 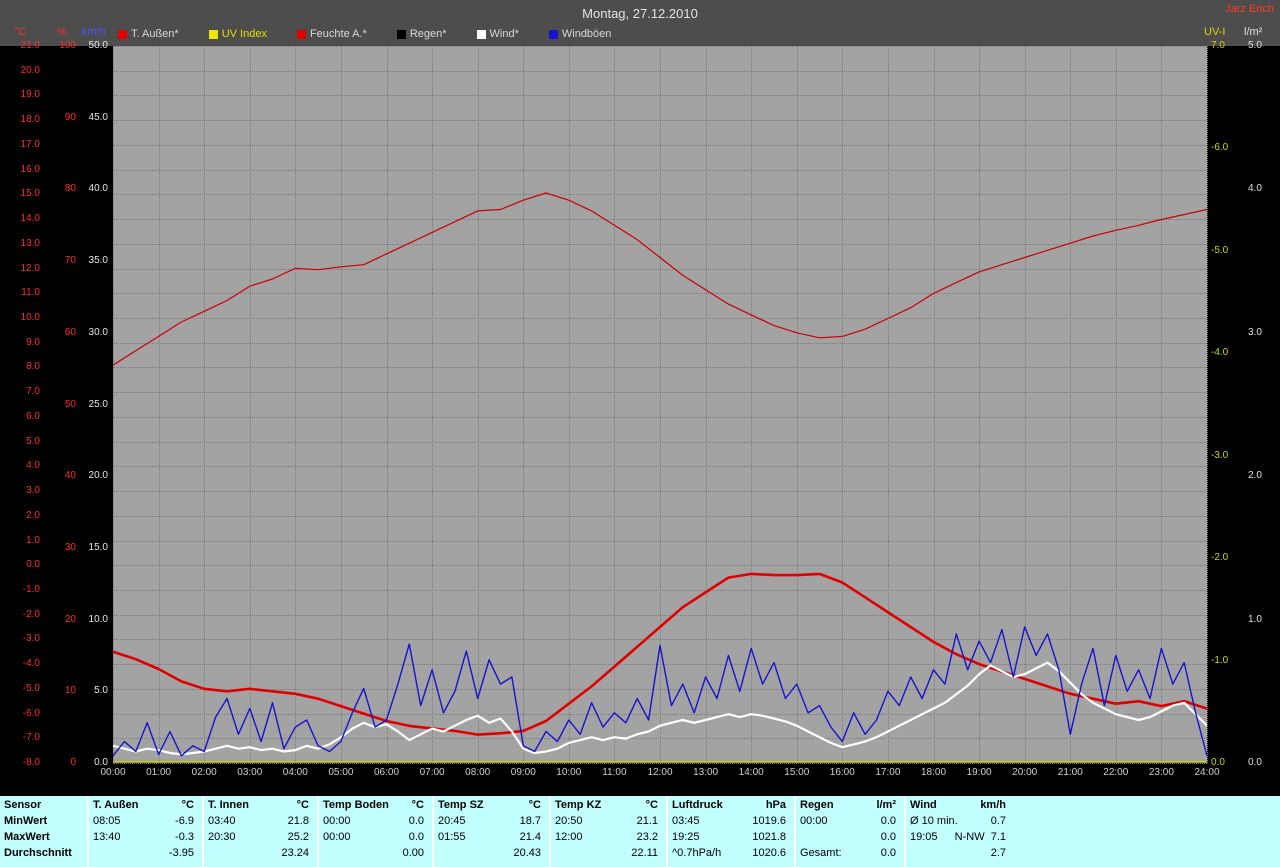 What do you see at coordinates (62, 32) in the screenshot?
I see `humidity-unit-label: %` at bounding box center [62, 32].